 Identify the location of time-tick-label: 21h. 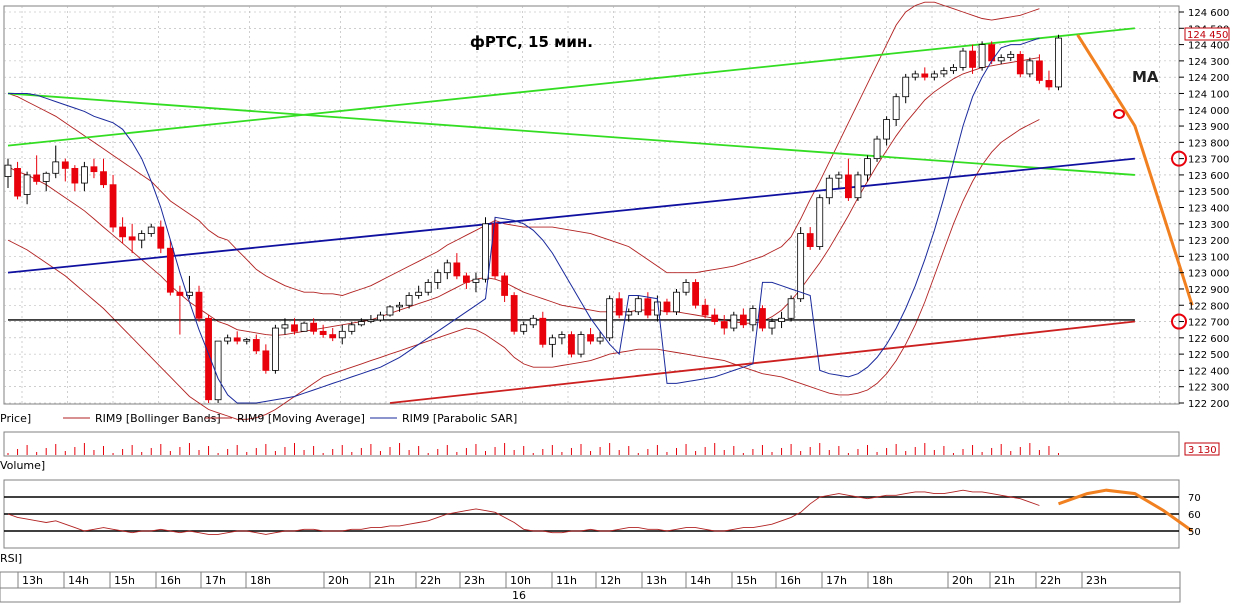
(384, 580).